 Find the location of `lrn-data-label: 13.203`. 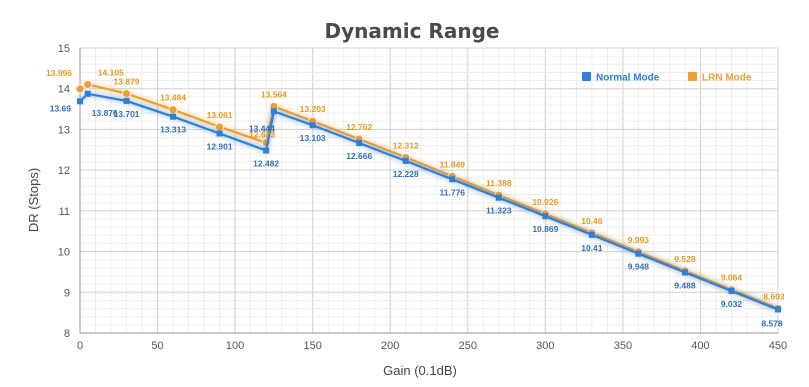

lrn-data-label: 13.203 is located at coordinates (313, 109).